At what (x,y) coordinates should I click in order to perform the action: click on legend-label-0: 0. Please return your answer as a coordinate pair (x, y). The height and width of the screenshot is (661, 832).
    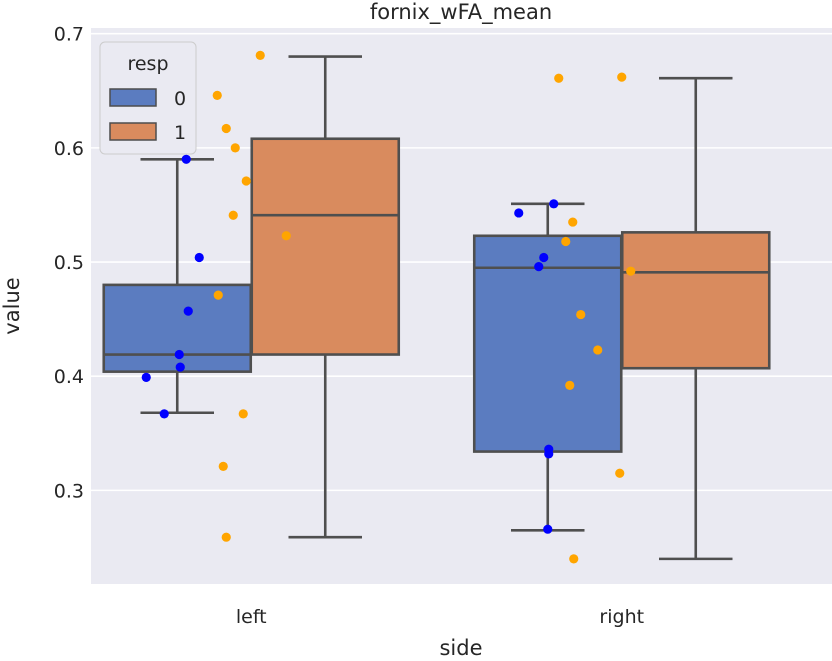
    Looking at the image, I should click on (180, 99).